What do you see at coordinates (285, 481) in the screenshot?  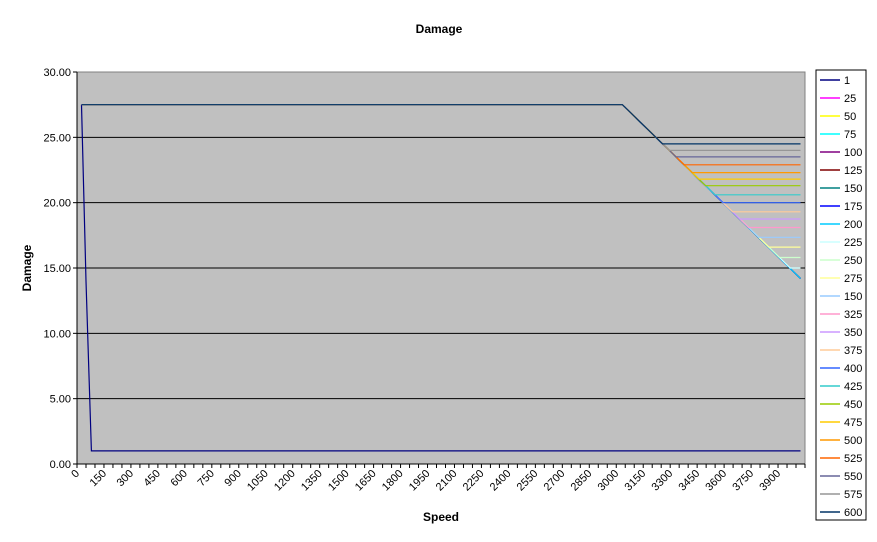 I see `x-tick-label: 1200` at bounding box center [285, 481].